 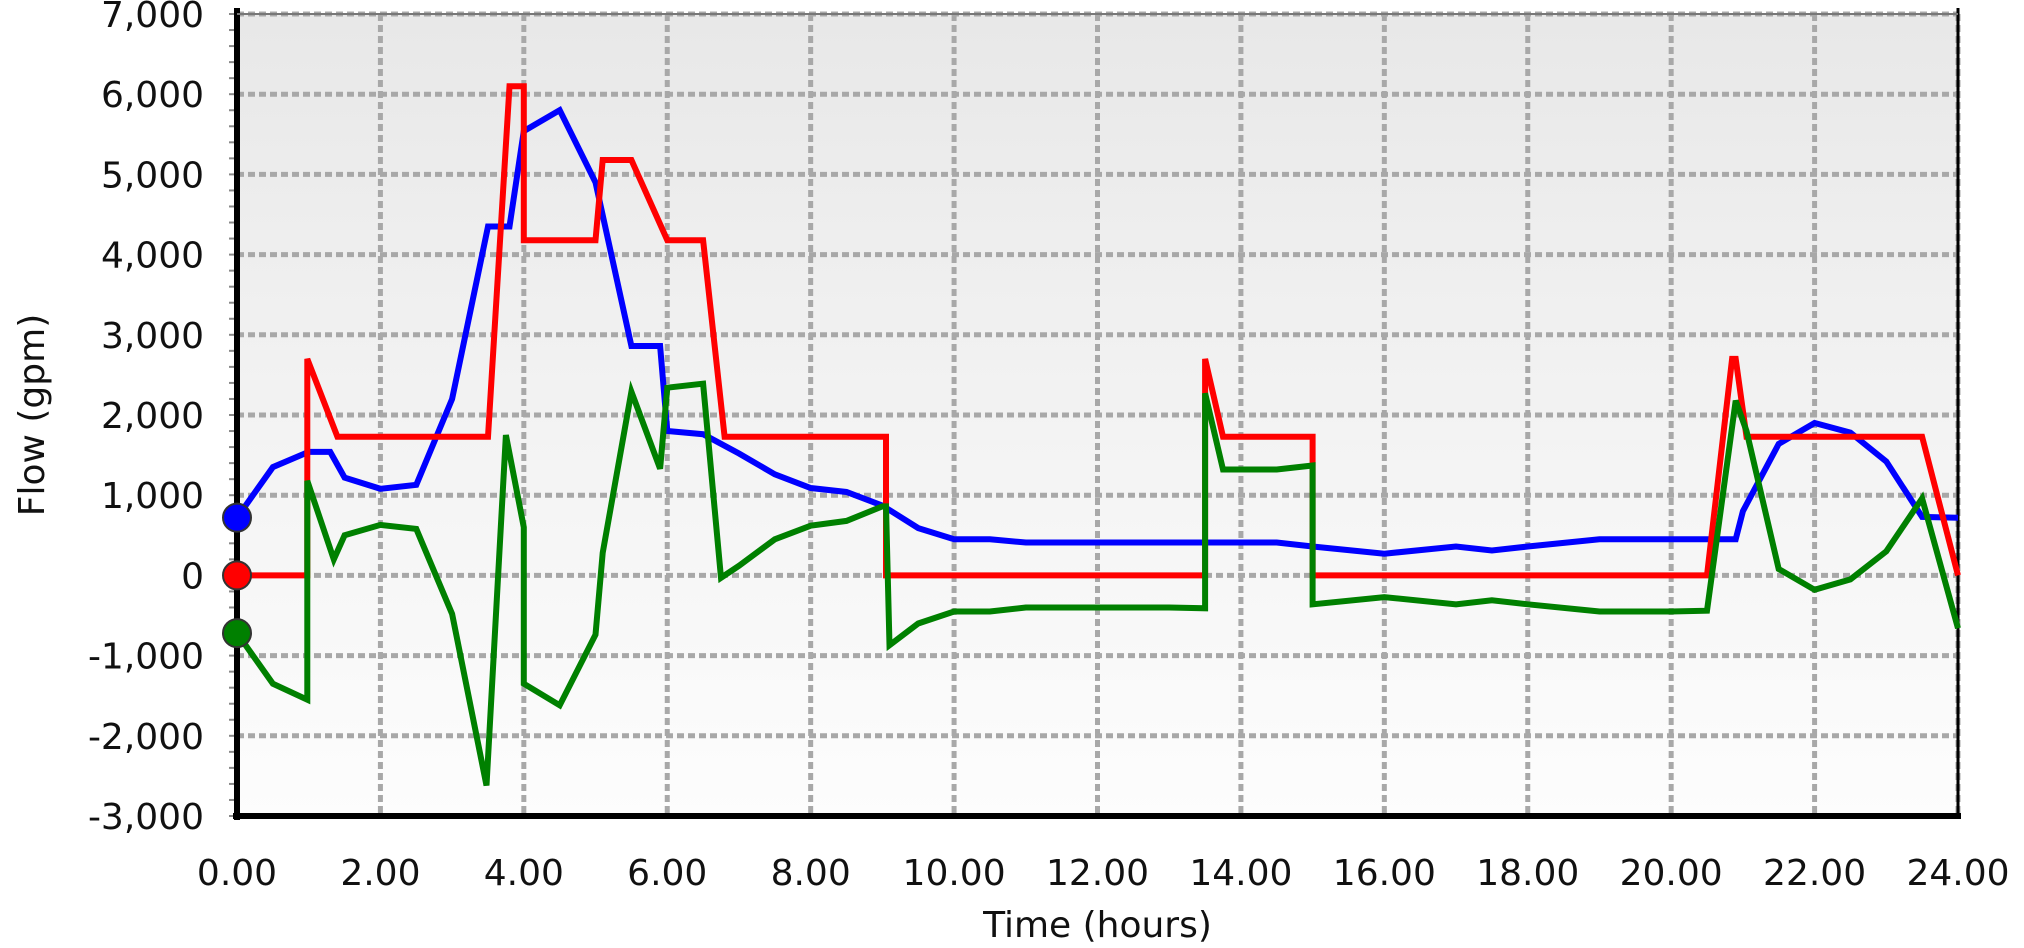 What do you see at coordinates (152, 95) in the screenshot?
I see `y-tick-label: 6,000` at bounding box center [152, 95].